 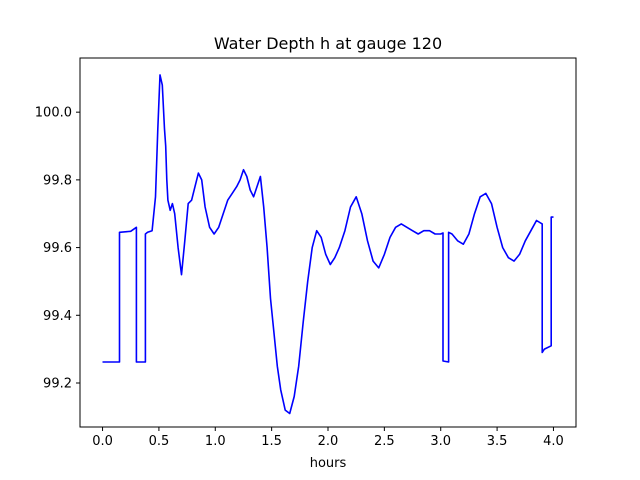 What do you see at coordinates (215, 441) in the screenshot?
I see `x-tick-label: 1.0` at bounding box center [215, 441].